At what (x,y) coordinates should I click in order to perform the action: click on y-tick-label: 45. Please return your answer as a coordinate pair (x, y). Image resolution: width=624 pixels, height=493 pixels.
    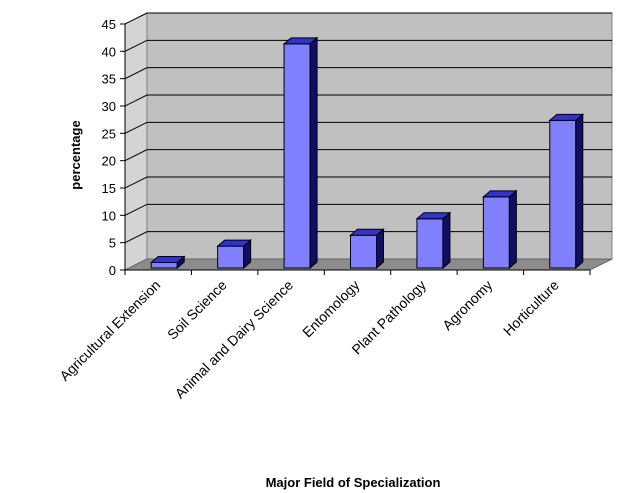
    Looking at the image, I should click on (109, 24).